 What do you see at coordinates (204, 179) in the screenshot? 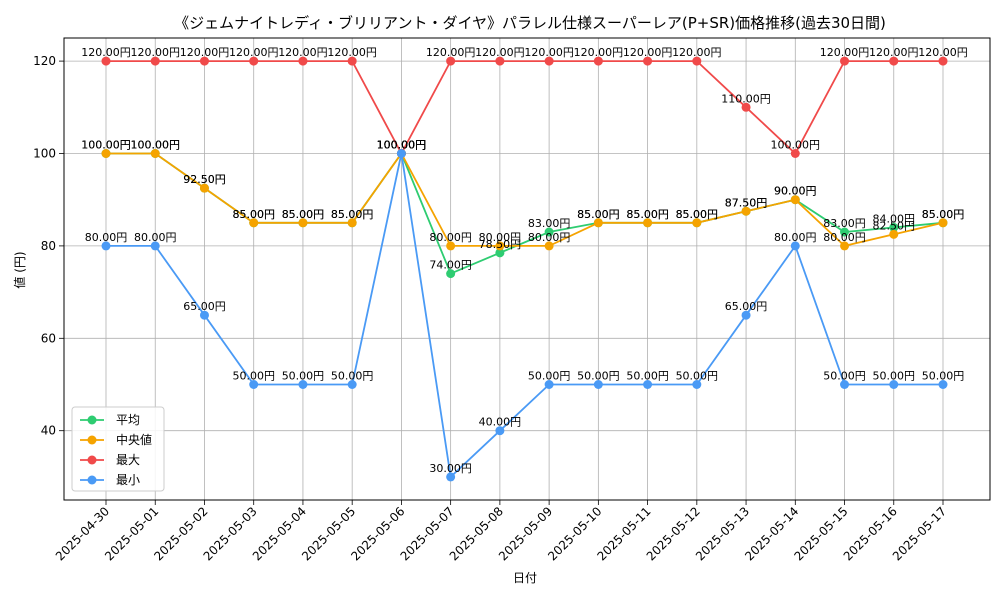
I see `data-label: 92.50円` at bounding box center [204, 179].